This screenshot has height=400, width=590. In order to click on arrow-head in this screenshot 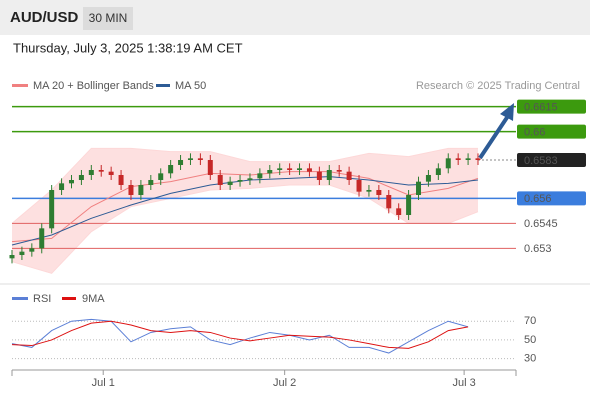, I will do `click(507, 112)`.